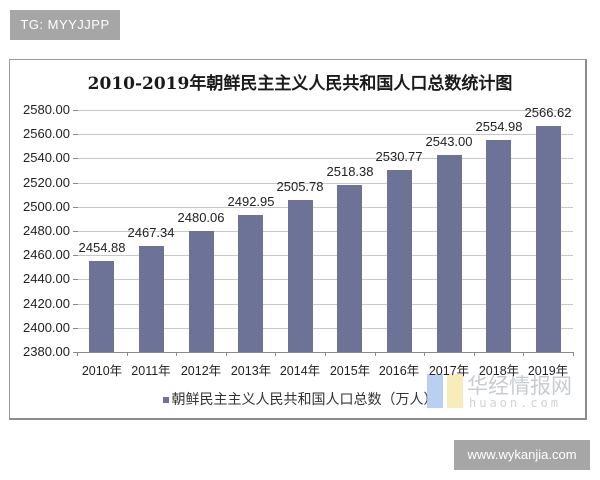 The image size is (600, 480). Describe the element at coordinates (399, 371) in the screenshot. I see `x-tick-label: 2016年` at that location.